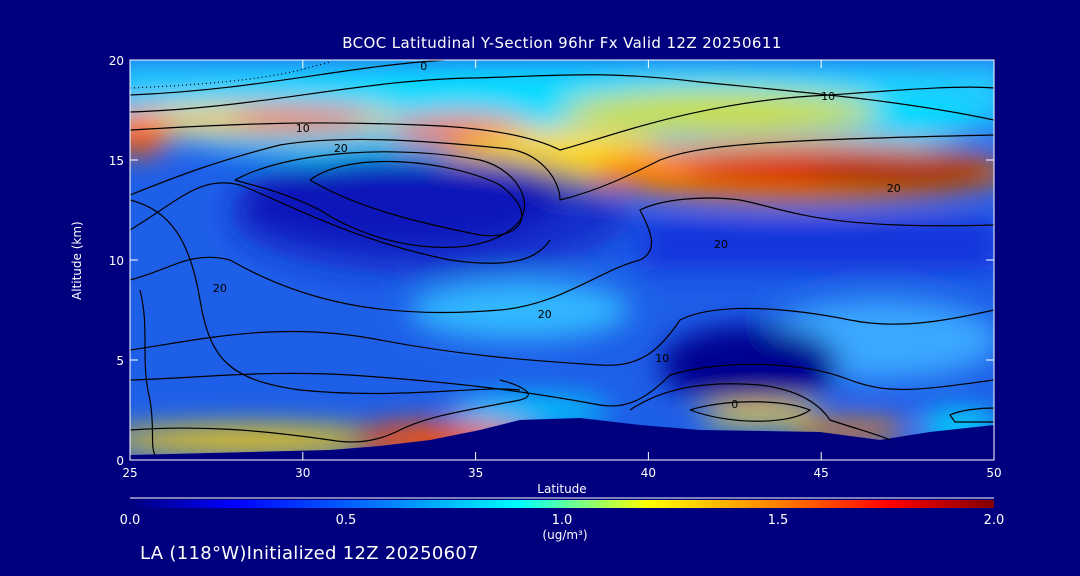 Image resolution: width=1080 pixels, height=576 pixels. What do you see at coordinates (562, 439) in the screenshot?
I see `terrain` at bounding box center [562, 439].